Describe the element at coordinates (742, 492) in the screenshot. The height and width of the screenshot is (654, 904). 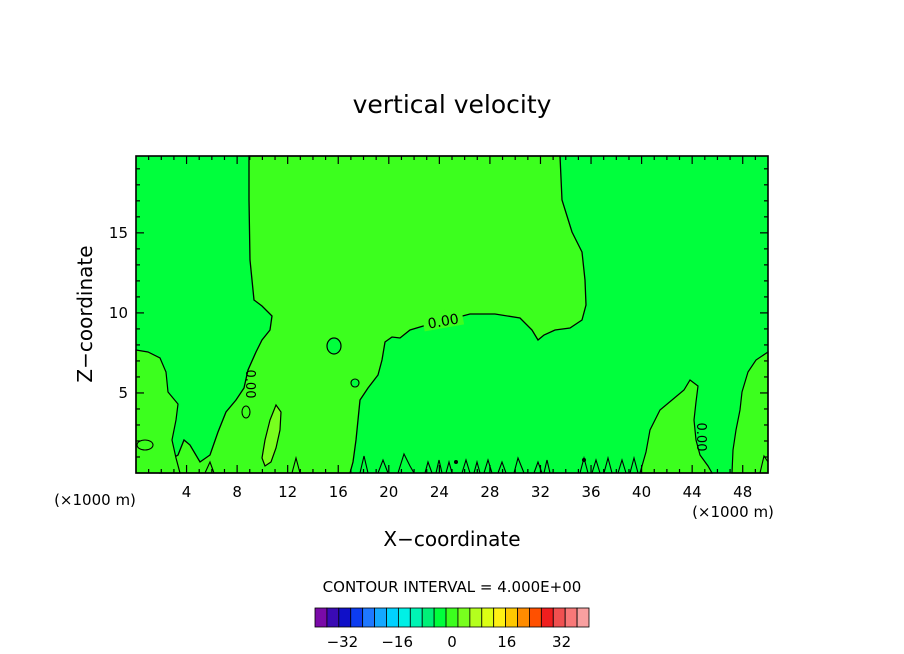
I see `x-tick-label: 48` at that location.